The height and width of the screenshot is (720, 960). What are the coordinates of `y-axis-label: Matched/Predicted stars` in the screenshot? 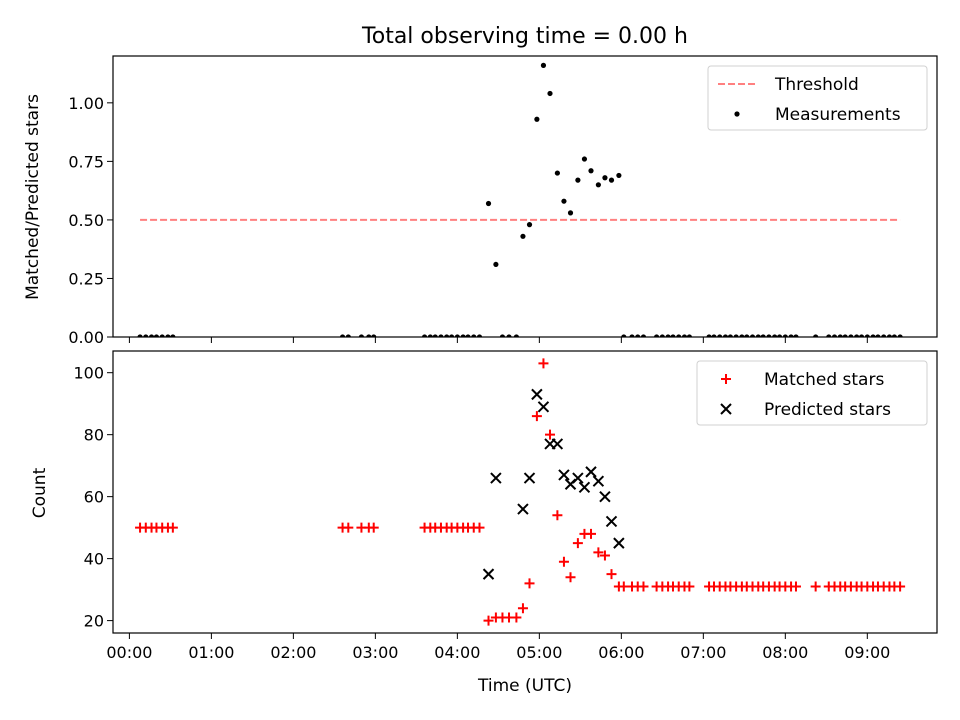 It's located at (33, 197).